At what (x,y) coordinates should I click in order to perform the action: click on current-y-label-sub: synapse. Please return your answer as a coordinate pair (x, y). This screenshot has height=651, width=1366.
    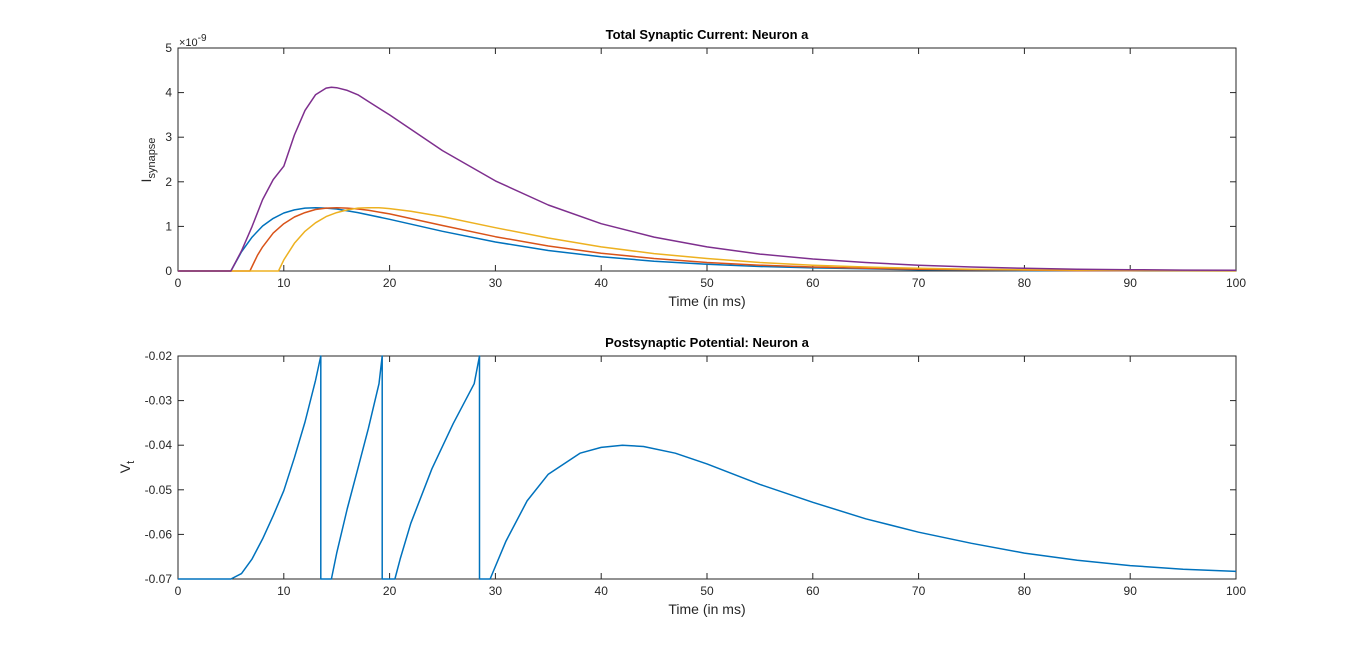
    Looking at the image, I should click on (152, 158).